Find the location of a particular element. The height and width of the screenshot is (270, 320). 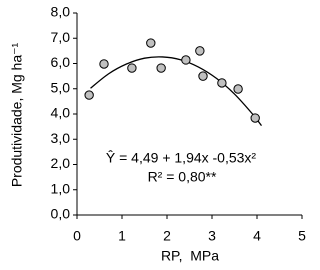

y-tick-label: 2,0 is located at coordinates (61, 163).